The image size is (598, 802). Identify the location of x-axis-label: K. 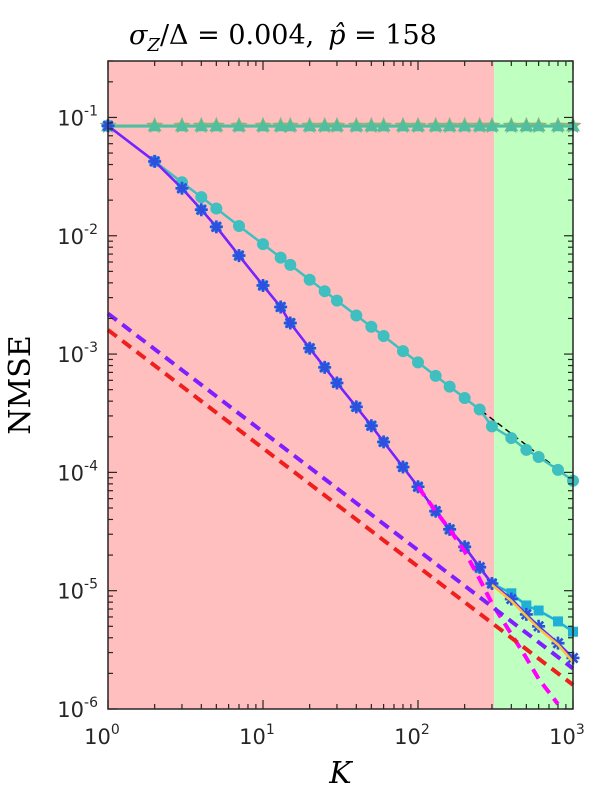
(340, 773).